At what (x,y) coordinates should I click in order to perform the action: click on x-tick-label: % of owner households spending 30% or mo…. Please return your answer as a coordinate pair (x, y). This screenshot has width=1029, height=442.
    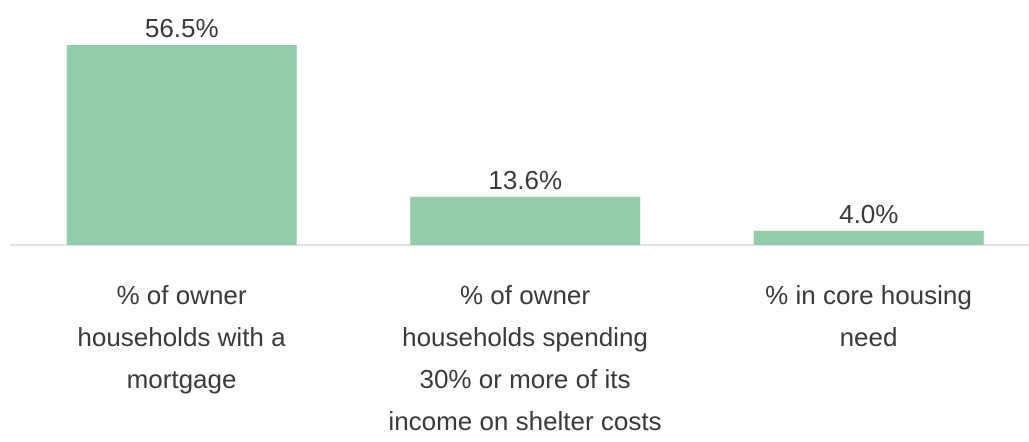
    Looking at the image, I should click on (525, 358).